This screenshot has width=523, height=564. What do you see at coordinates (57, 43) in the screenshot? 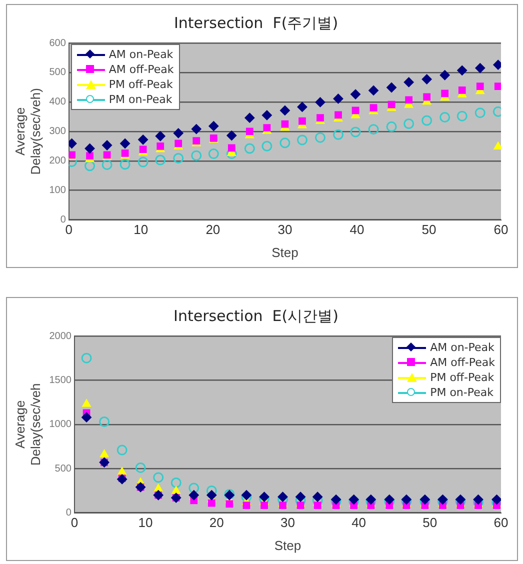
I see `y-tick-label: 600` at bounding box center [57, 43].